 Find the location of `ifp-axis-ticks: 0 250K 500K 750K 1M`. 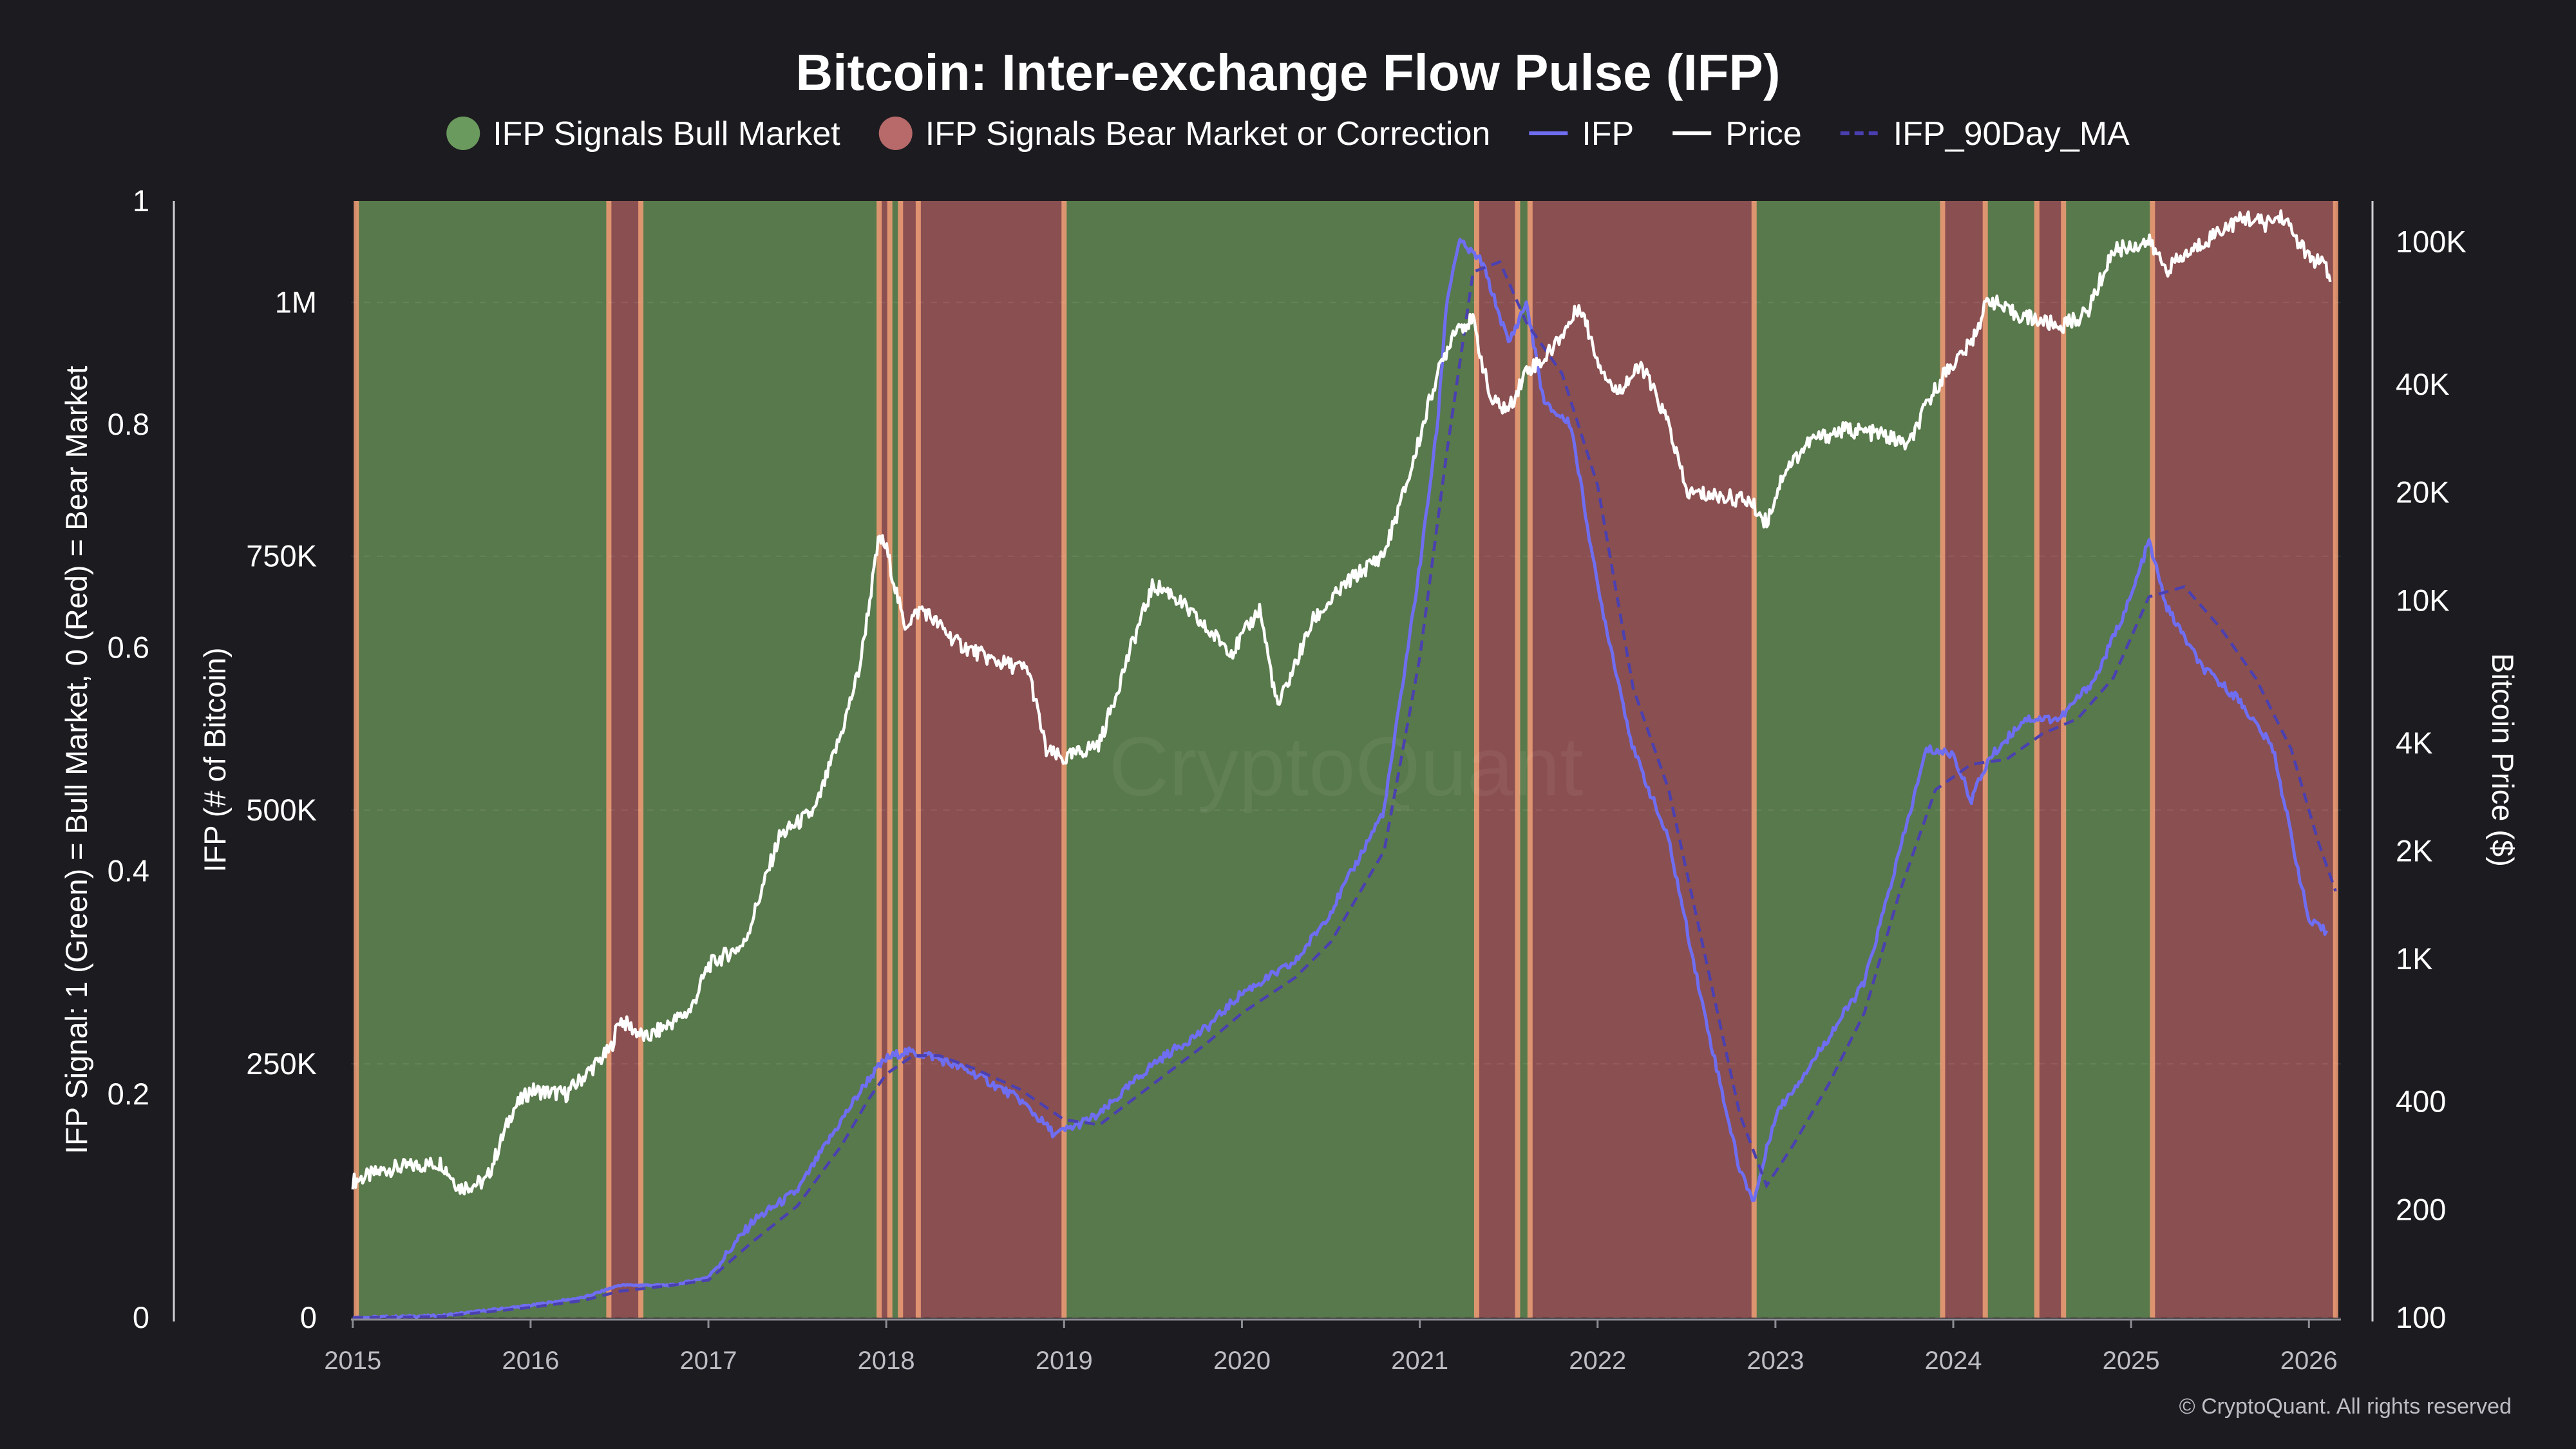

ifp-axis-ticks: 0 250K 500K 750K 1M is located at coordinates (281, 810).